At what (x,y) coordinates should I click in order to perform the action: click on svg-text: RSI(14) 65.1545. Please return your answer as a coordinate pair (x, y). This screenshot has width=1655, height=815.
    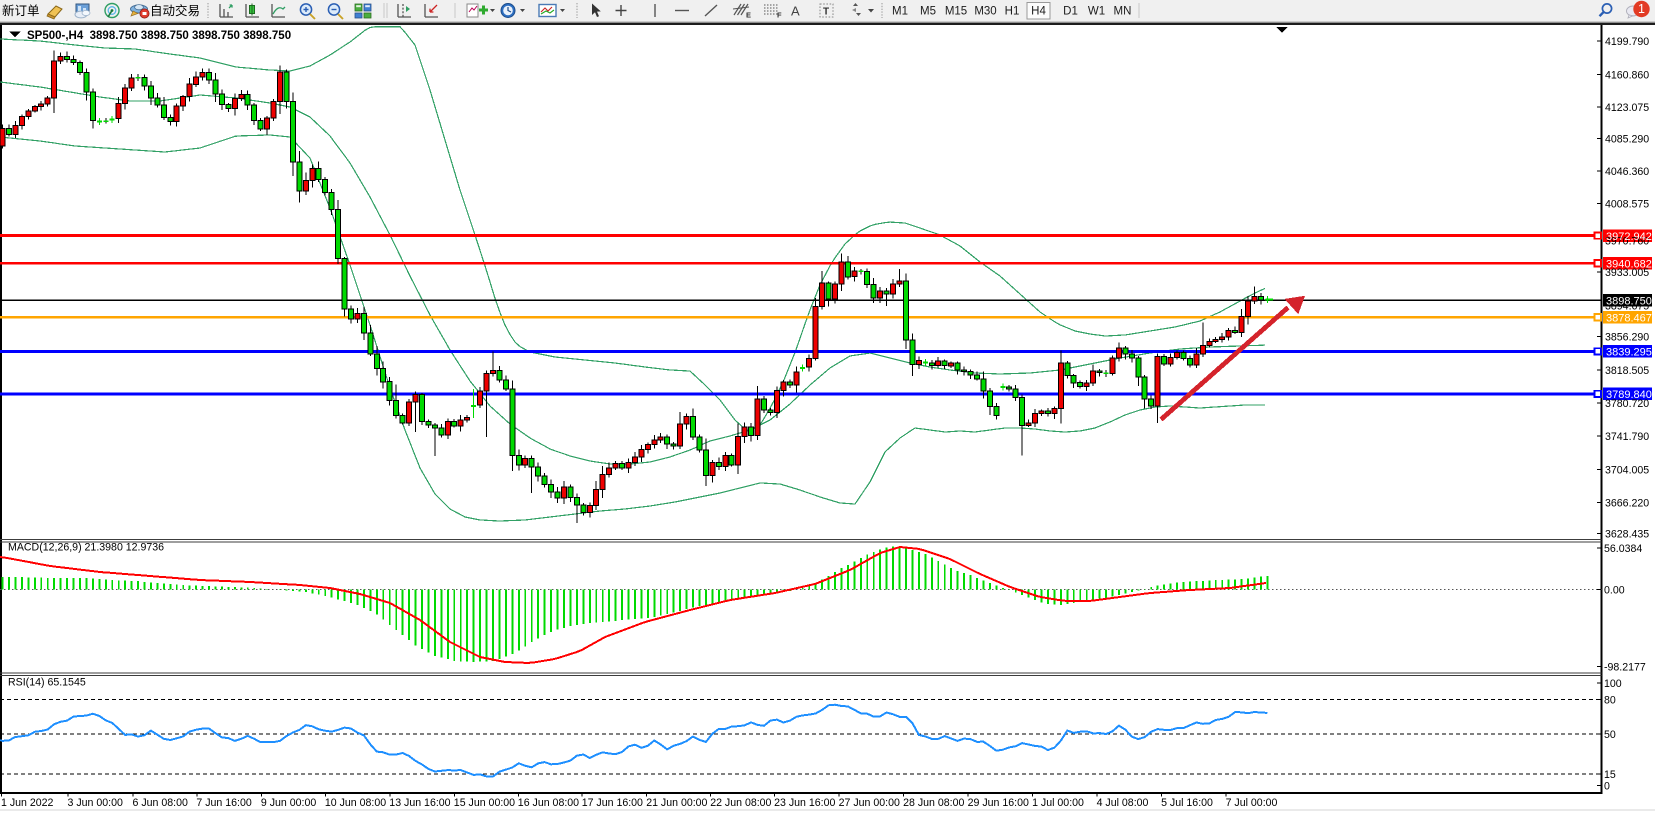
    Looking at the image, I should click on (47, 683).